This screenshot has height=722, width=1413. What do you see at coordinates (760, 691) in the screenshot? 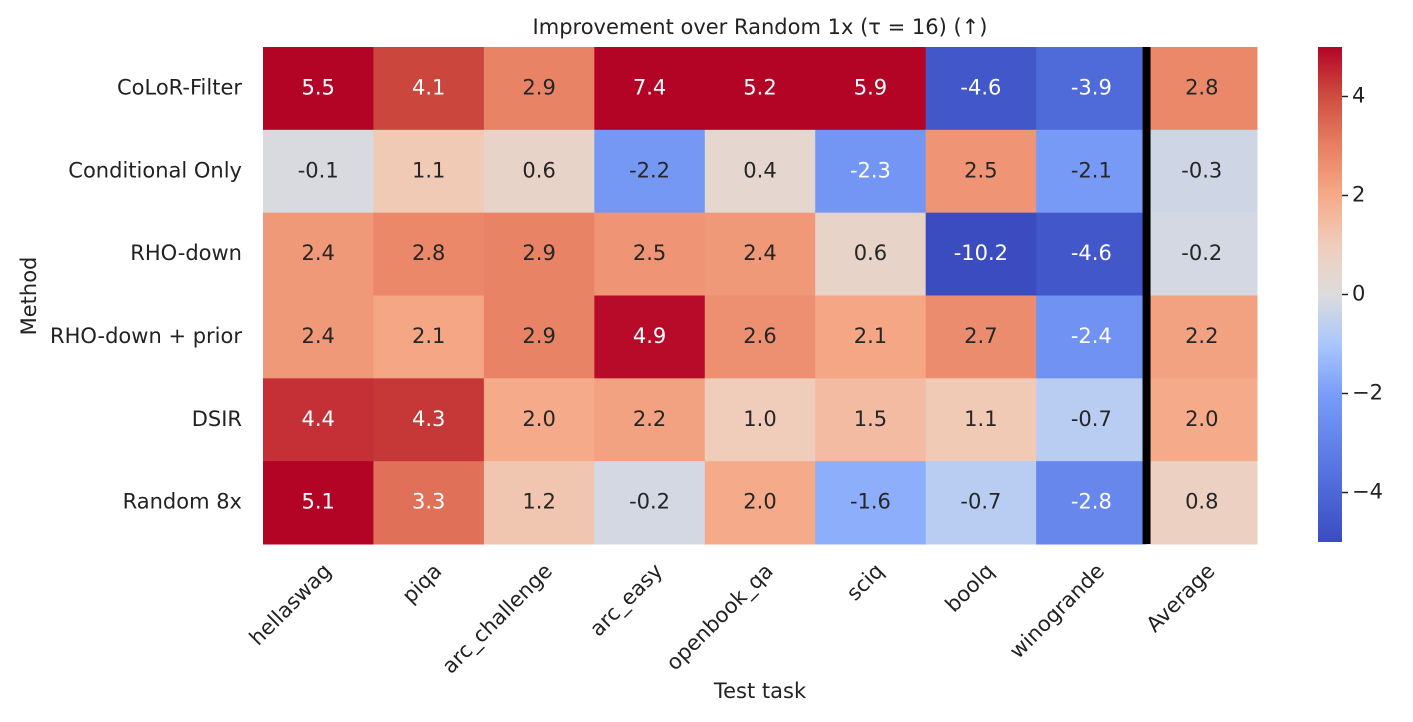
I see `x-axis-label: Test task` at bounding box center [760, 691].